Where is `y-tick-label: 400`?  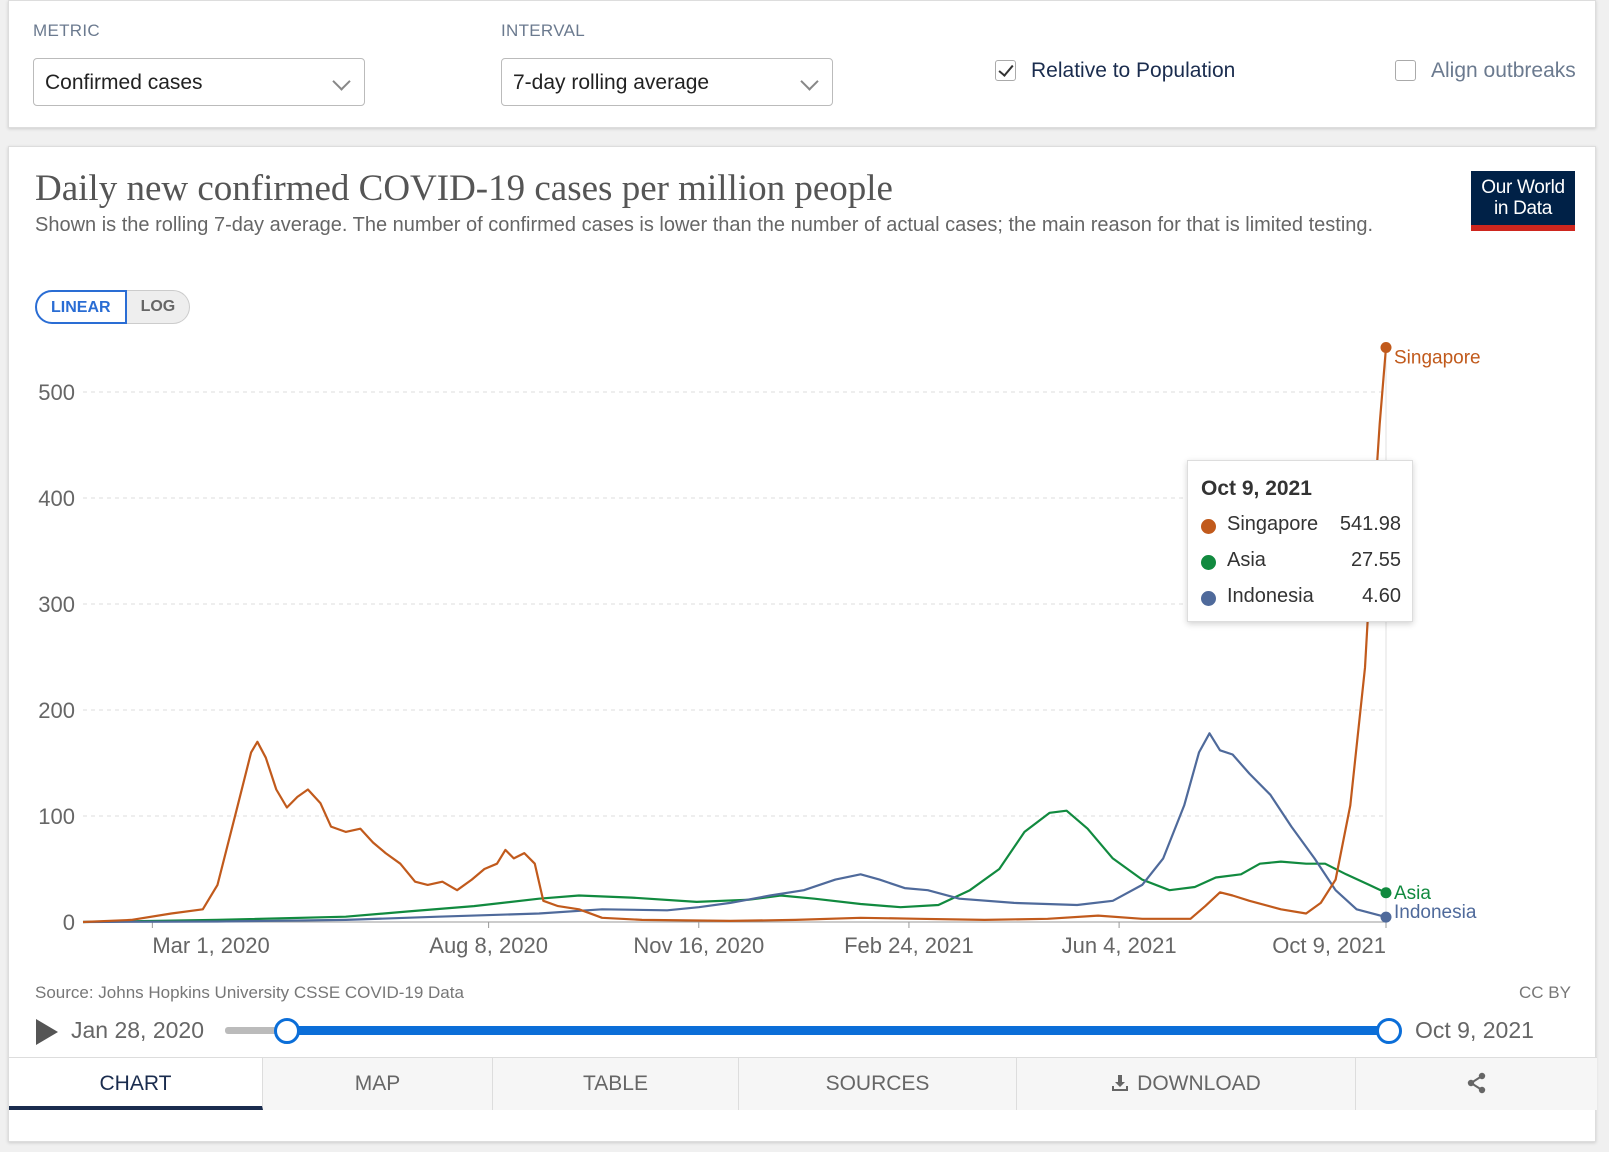 y-tick-label: 400 is located at coordinates (56, 498).